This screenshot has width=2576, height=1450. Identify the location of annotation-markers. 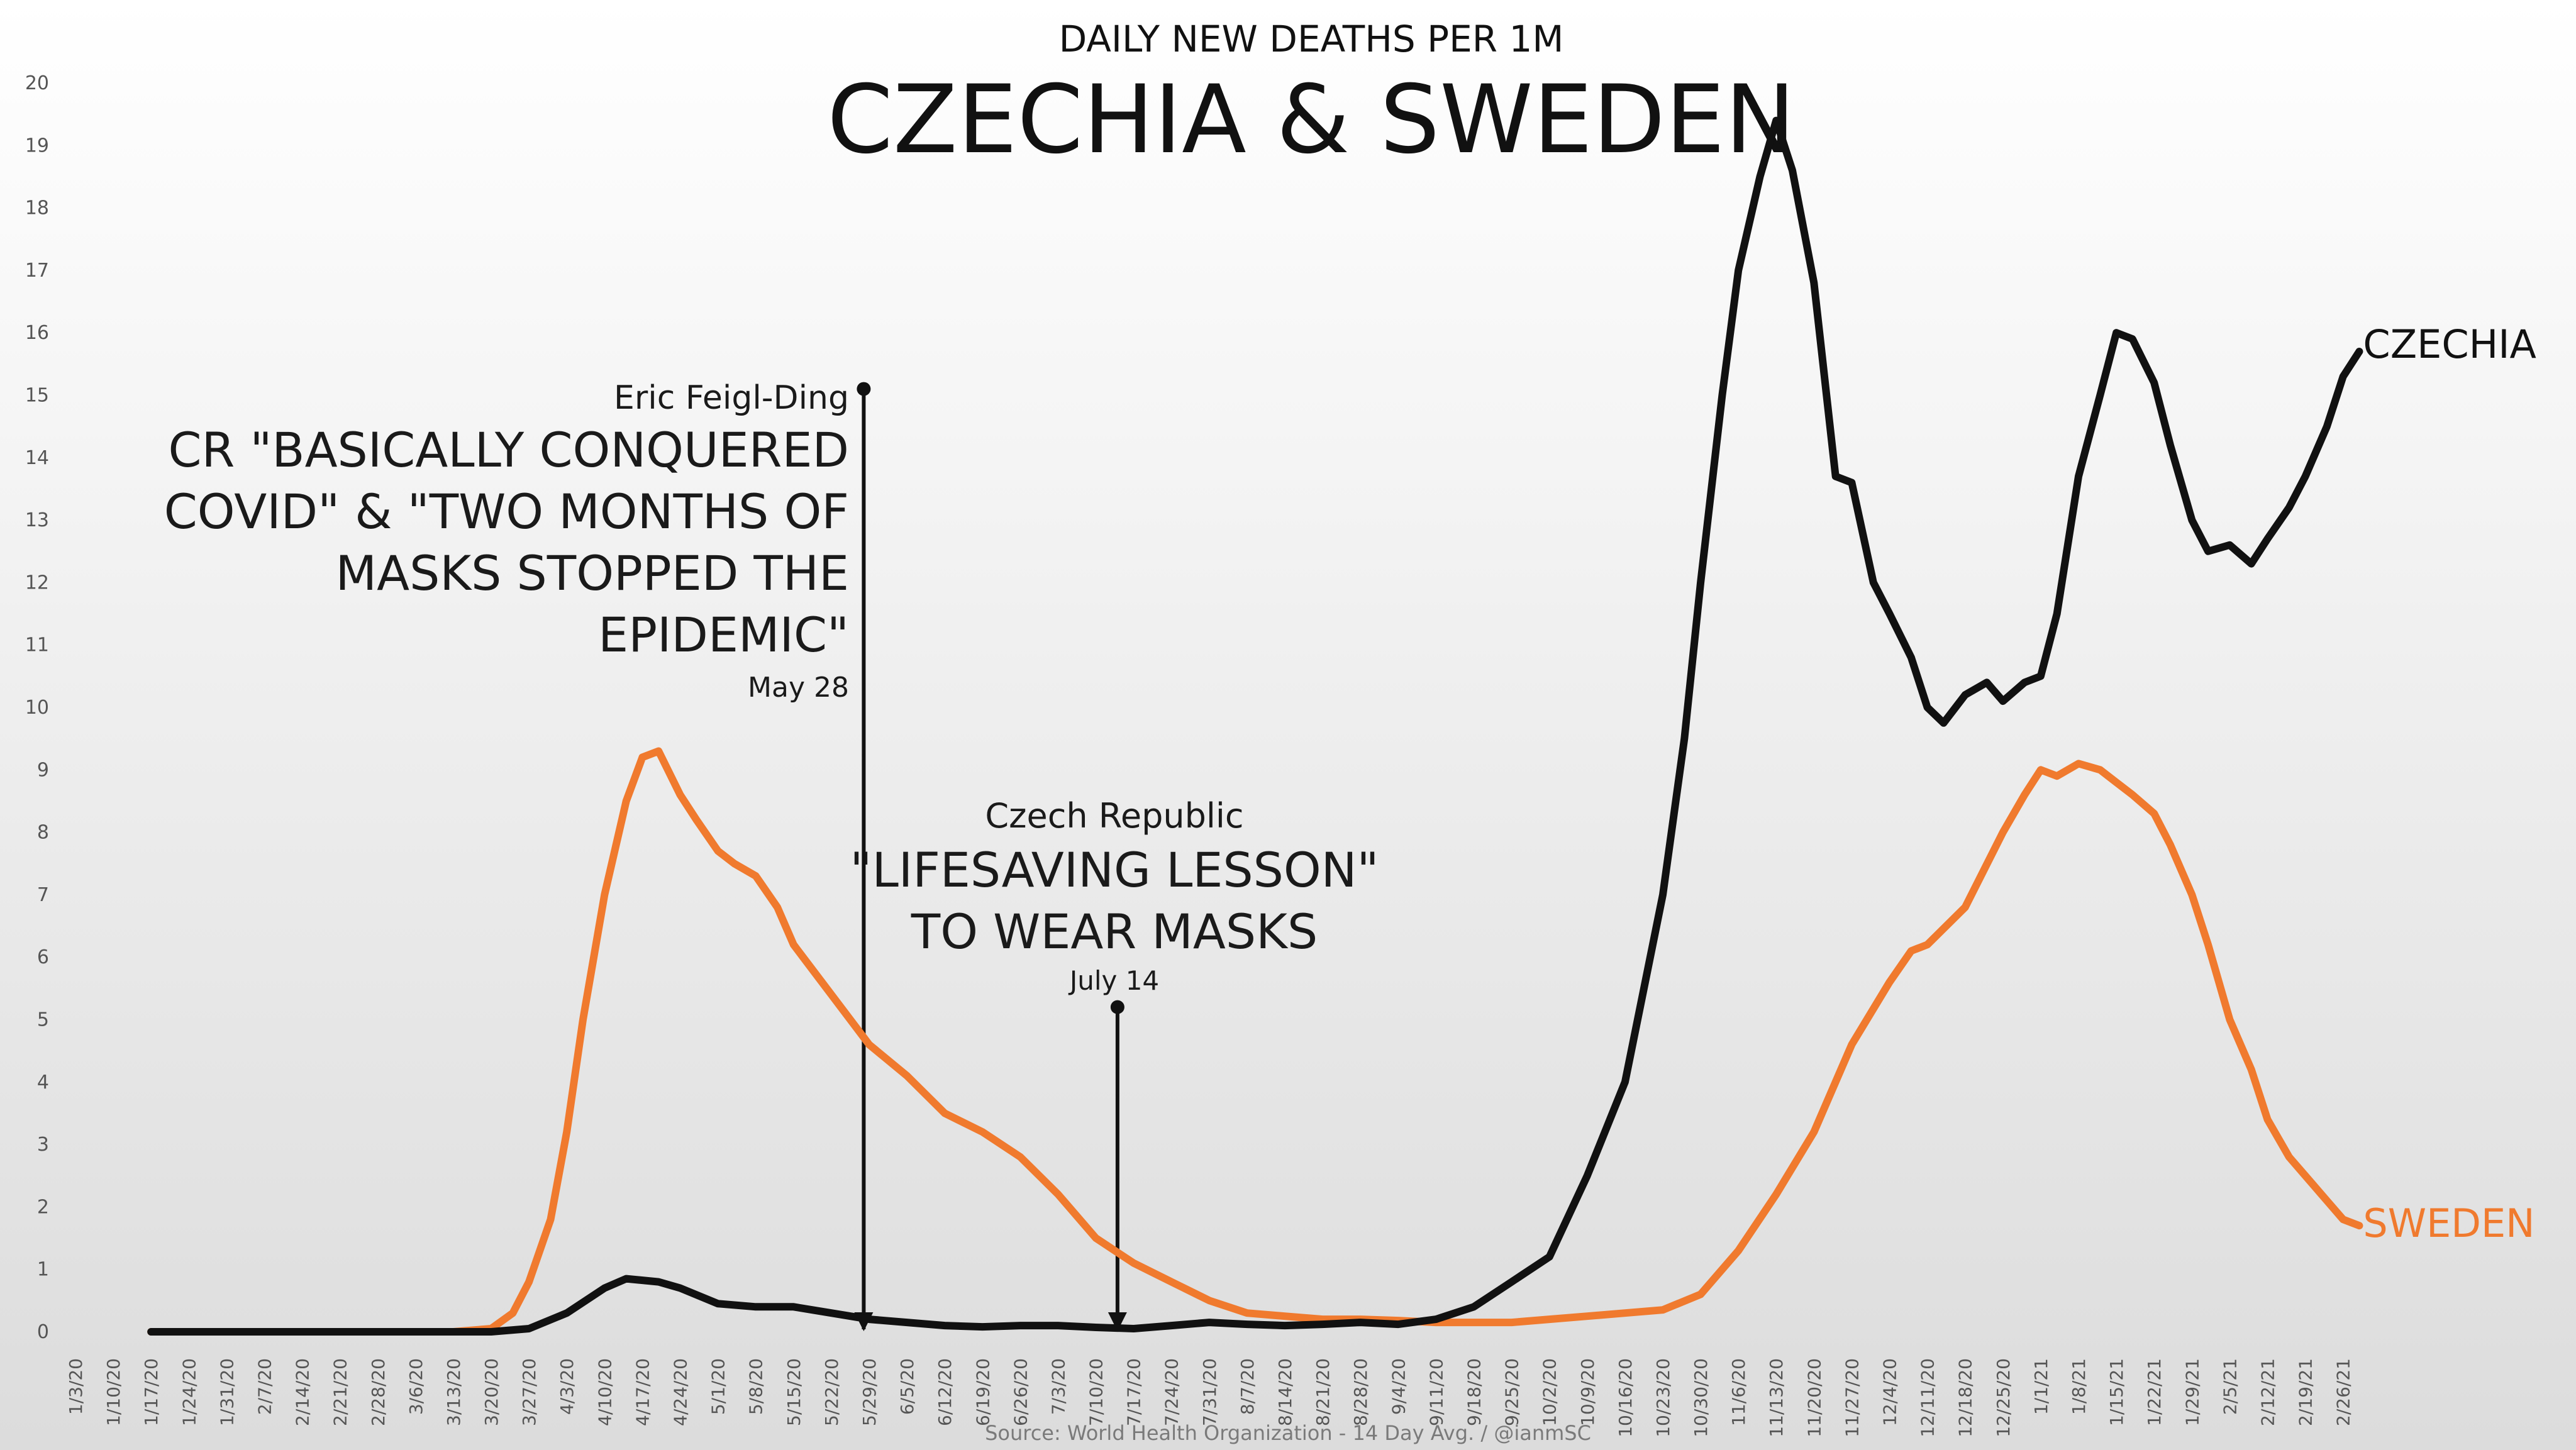
(990, 856).